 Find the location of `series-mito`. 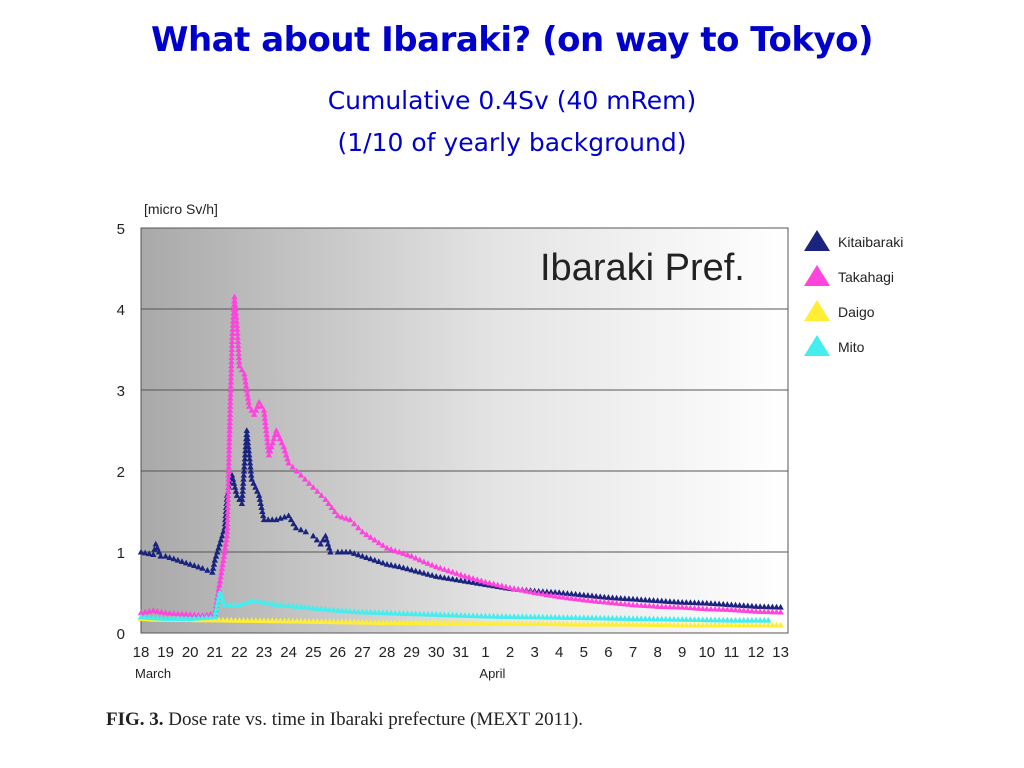

series-mito is located at coordinates (454, 606).